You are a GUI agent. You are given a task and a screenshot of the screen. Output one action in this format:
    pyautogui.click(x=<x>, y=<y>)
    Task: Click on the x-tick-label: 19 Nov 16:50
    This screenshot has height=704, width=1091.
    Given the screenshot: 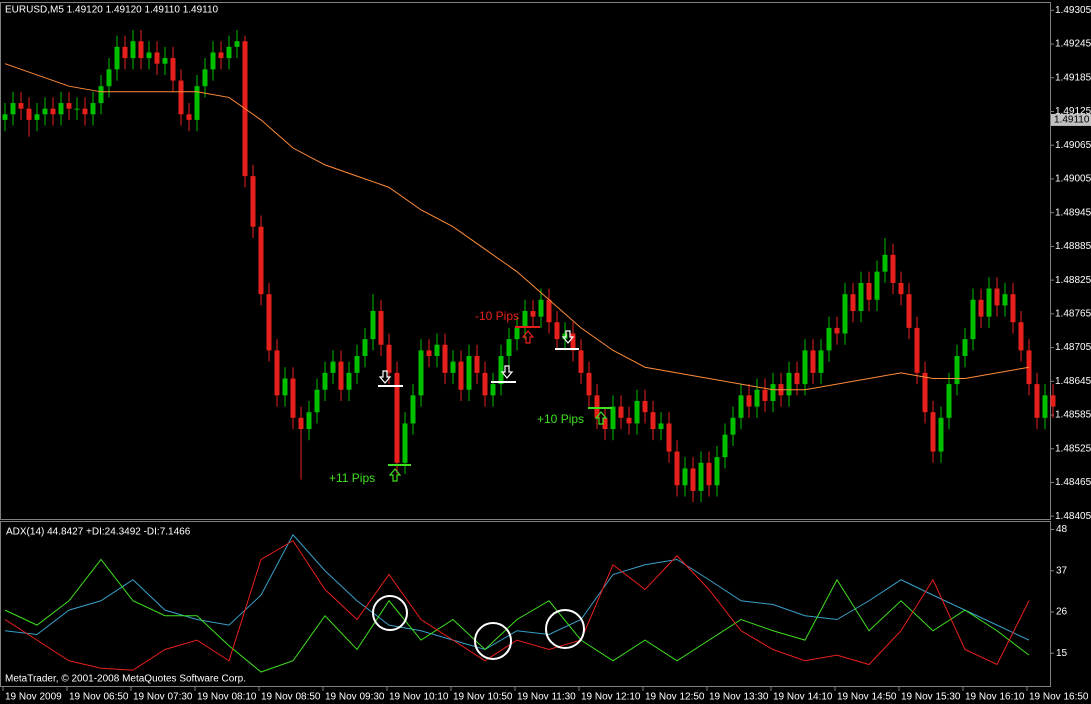 What is the action you would take?
    pyautogui.click(x=1059, y=697)
    